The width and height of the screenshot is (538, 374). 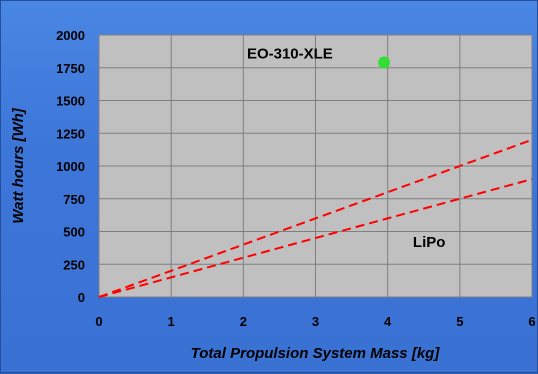 I want to click on y-tick-label: 1000, so click(x=70, y=166).